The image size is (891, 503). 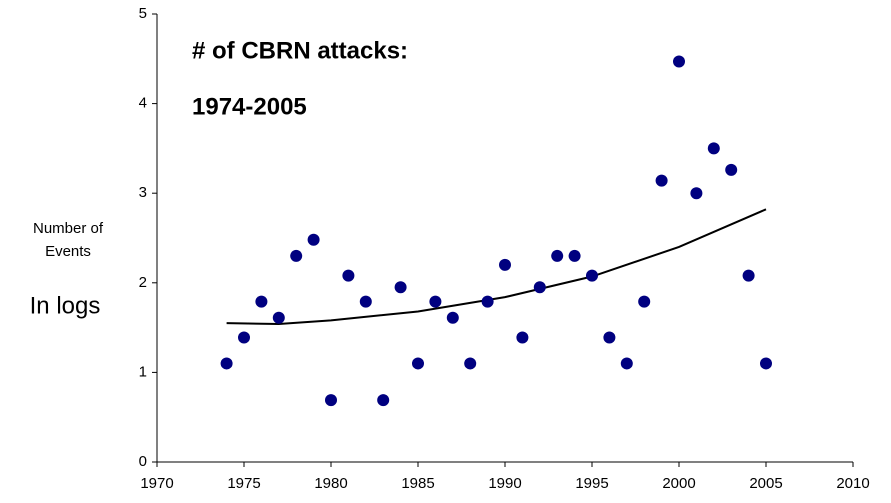 What do you see at coordinates (330, 483) in the screenshot?
I see `x-tick-label: 1980` at bounding box center [330, 483].